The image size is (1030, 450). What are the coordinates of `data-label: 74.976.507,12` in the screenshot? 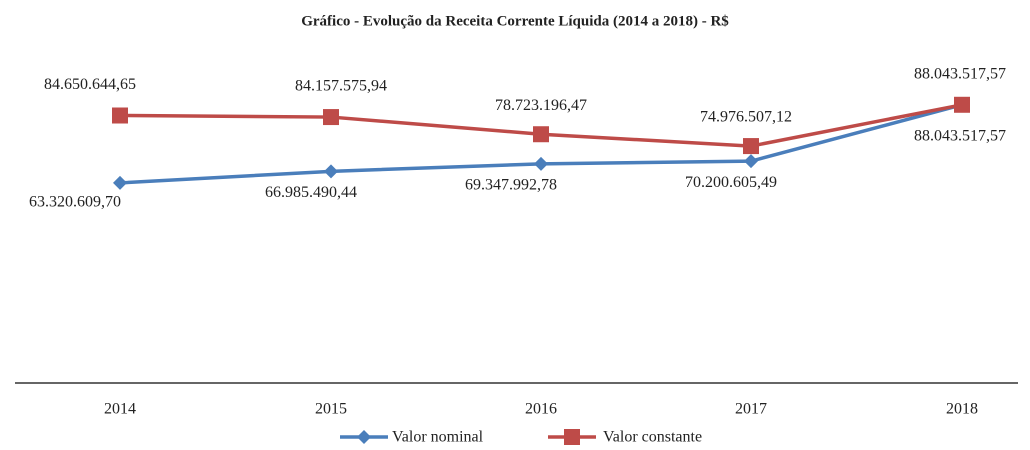 It's located at (746, 117).